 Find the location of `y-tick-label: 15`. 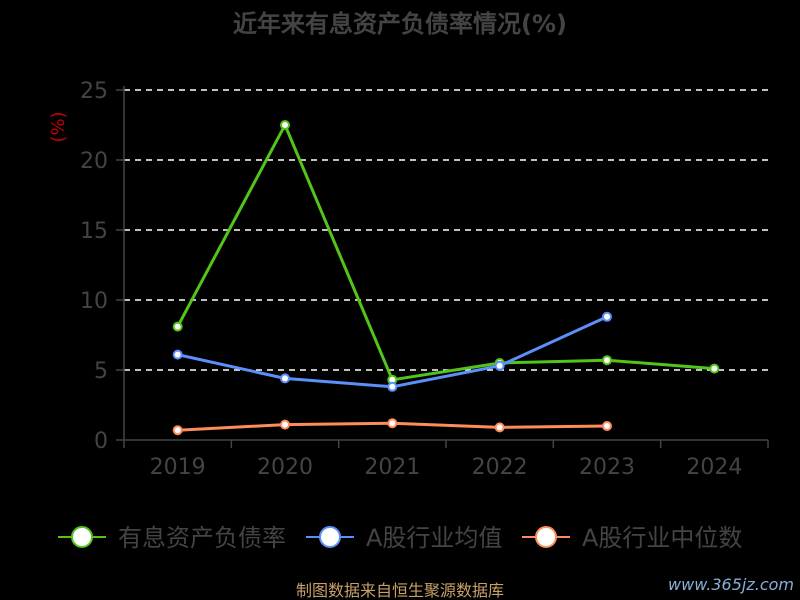

y-tick-label: 15 is located at coordinates (94, 231).